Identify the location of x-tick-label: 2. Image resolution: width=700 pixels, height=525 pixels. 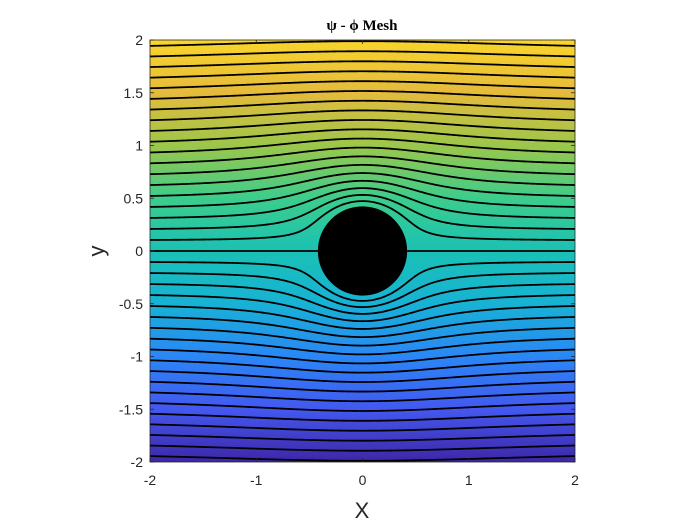
(575, 480).